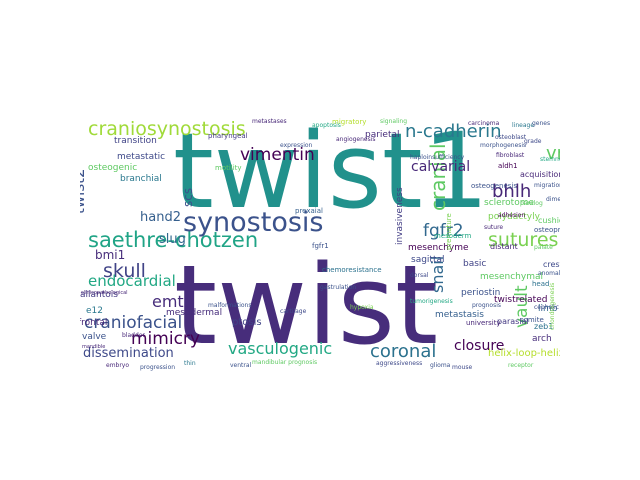 The height and width of the screenshot is (480, 640). I want to click on word-saethre-chotzen: saethre-chotzen, so click(173, 240).